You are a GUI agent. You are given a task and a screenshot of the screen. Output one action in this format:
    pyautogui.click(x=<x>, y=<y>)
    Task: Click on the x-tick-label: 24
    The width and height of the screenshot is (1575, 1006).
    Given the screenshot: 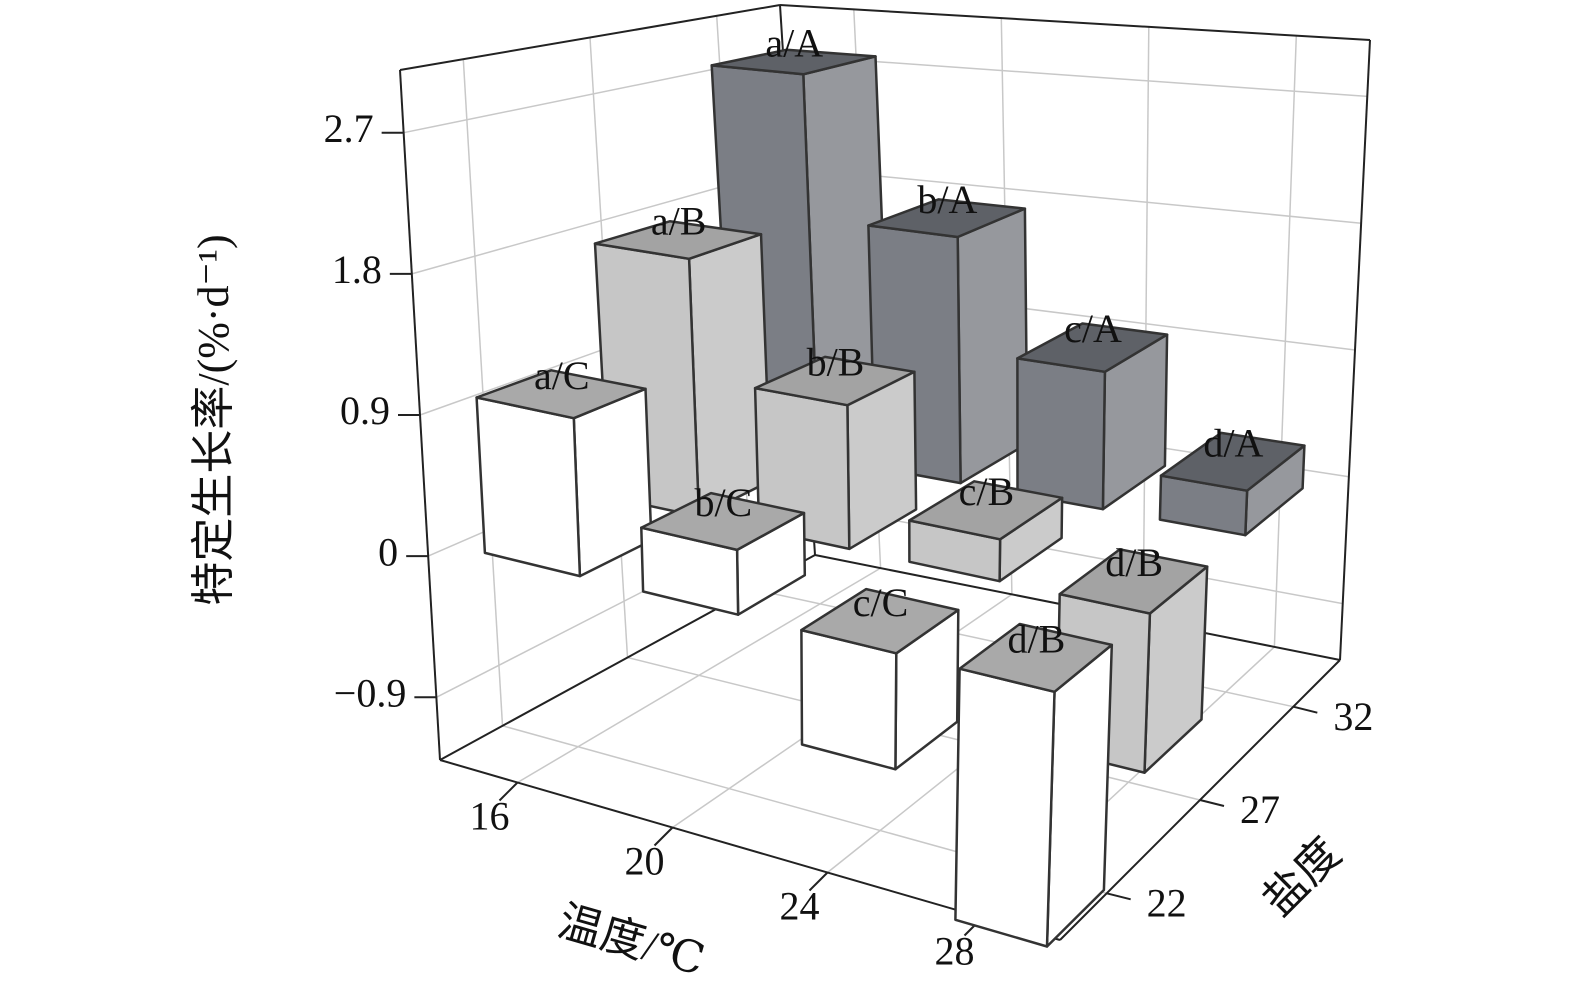 What is the action you would take?
    pyautogui.click(x=800, y=906)
    